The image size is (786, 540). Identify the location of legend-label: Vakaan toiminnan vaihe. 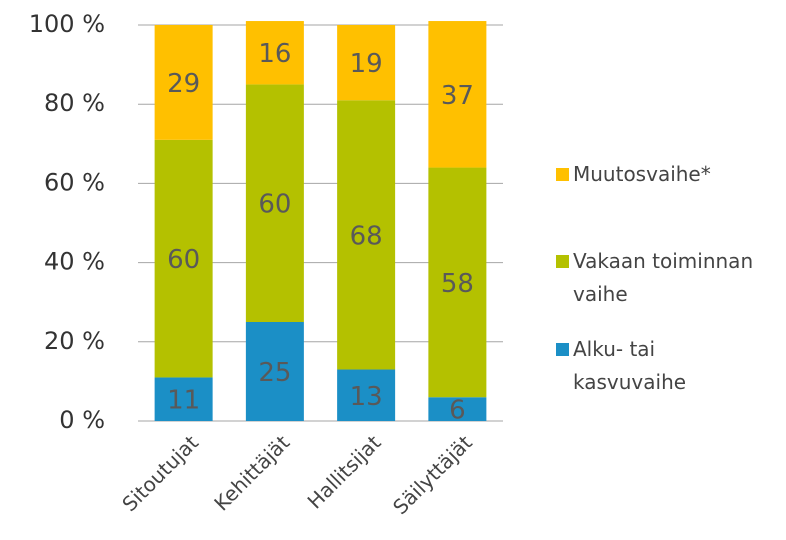
(663, 277).